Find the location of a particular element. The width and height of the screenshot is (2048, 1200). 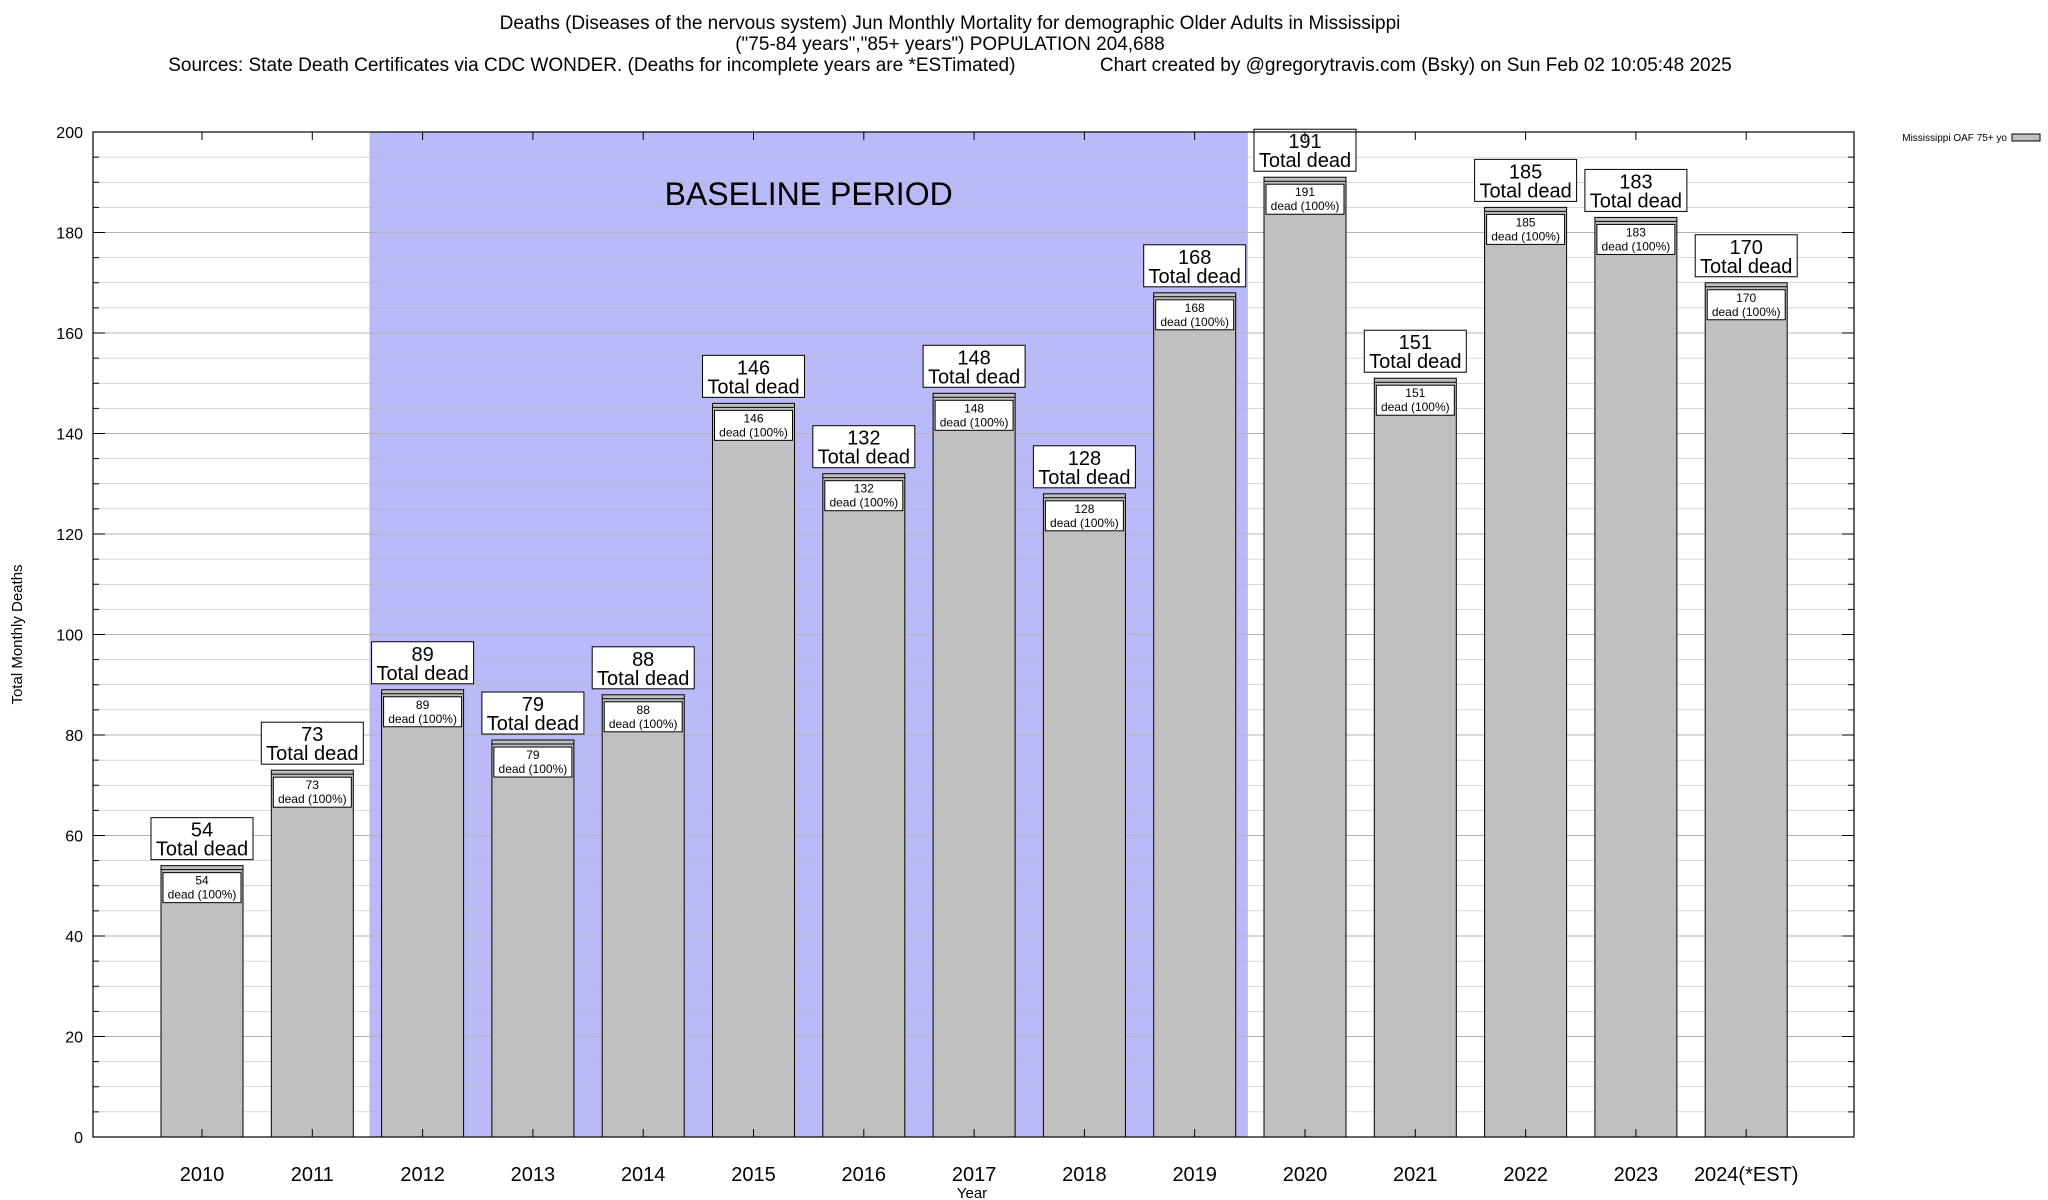

inner-value-label: 132 is located at coordinates (864, 489).